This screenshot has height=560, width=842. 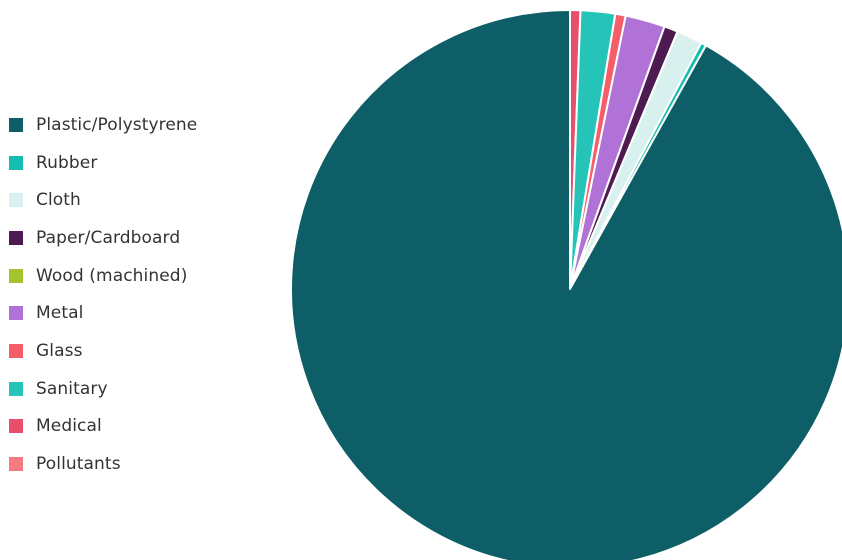 What do you see at coordinates (60, 313) in the screenshot?
I see `legend-label: Metal` at bounding box center [60, 313].